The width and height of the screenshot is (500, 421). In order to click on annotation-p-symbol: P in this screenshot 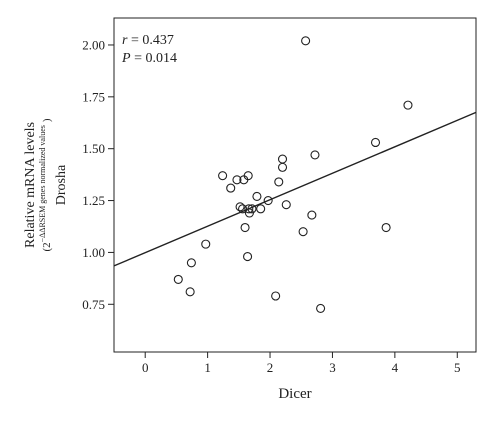, I will do `click(126, 58)`.